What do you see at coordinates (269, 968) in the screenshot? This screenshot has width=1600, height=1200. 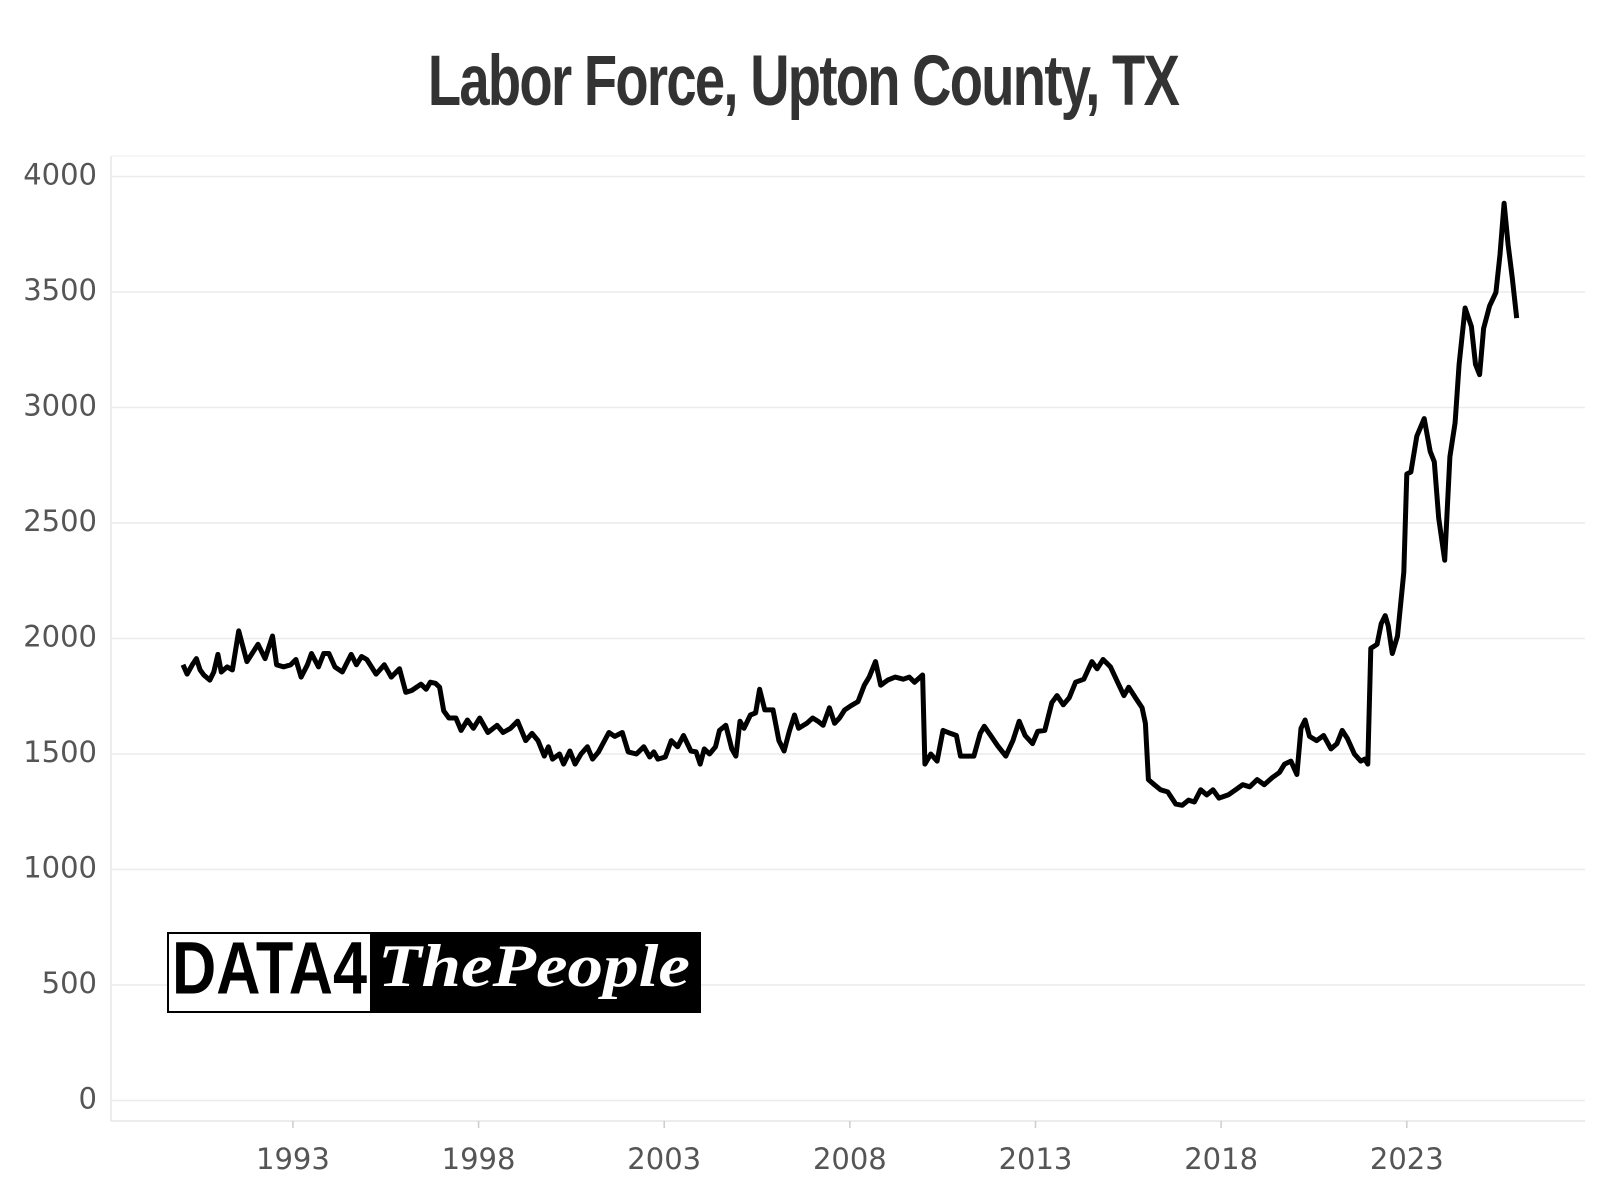 I see `logo-left: DATA4` at bounding box center [269, 968].